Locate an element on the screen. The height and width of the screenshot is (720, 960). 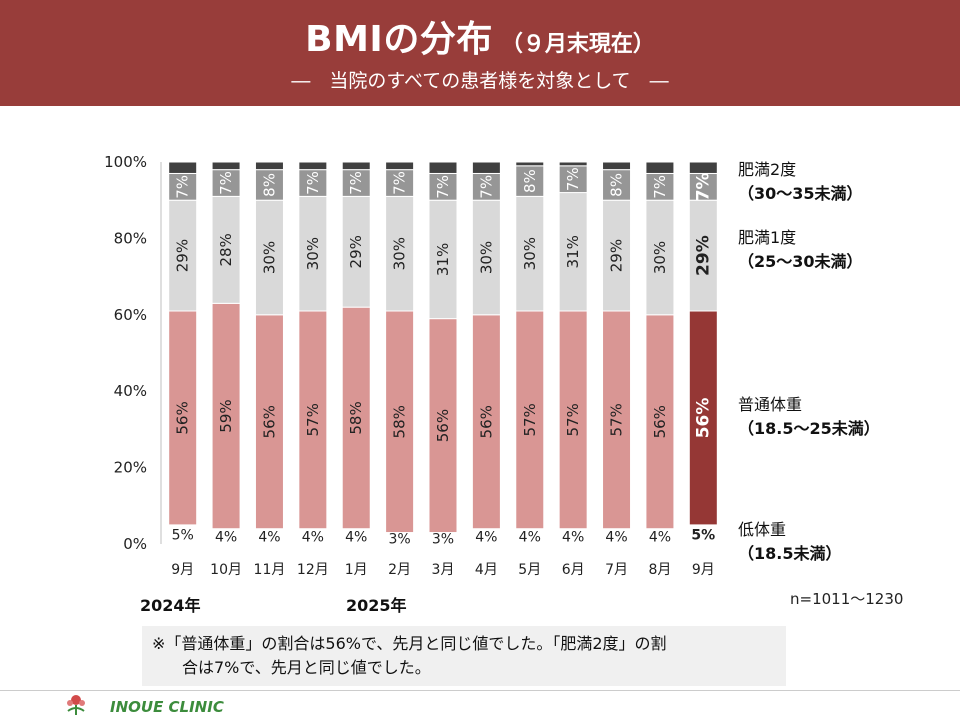
y-tick-label: 100% is located at coordinates (125, 162).